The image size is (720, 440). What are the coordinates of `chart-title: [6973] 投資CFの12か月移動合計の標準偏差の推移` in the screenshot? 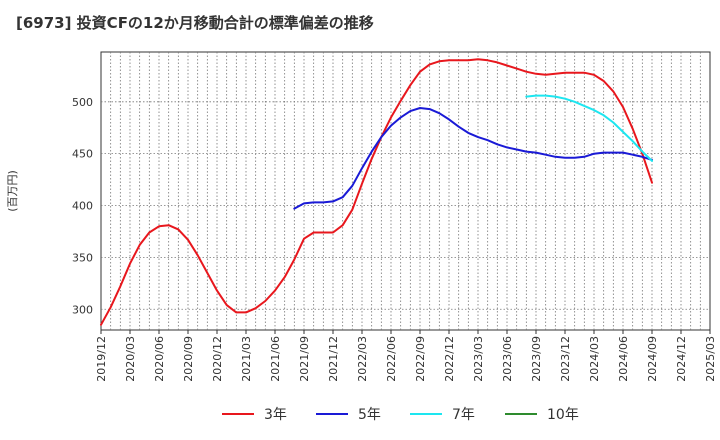 It's located at (195, 23).